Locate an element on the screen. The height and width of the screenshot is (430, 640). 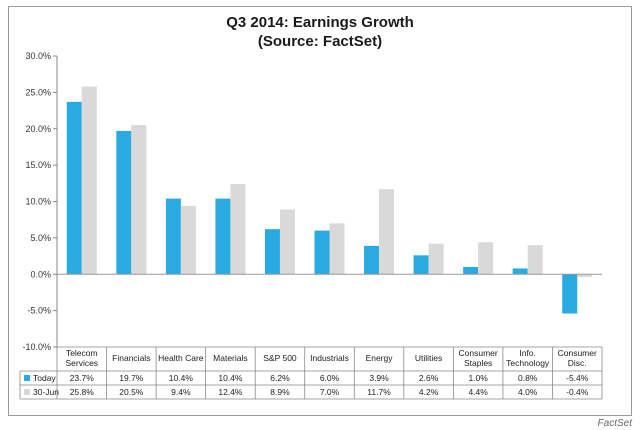
category-label: Energy is located at coordinates (380, 358).